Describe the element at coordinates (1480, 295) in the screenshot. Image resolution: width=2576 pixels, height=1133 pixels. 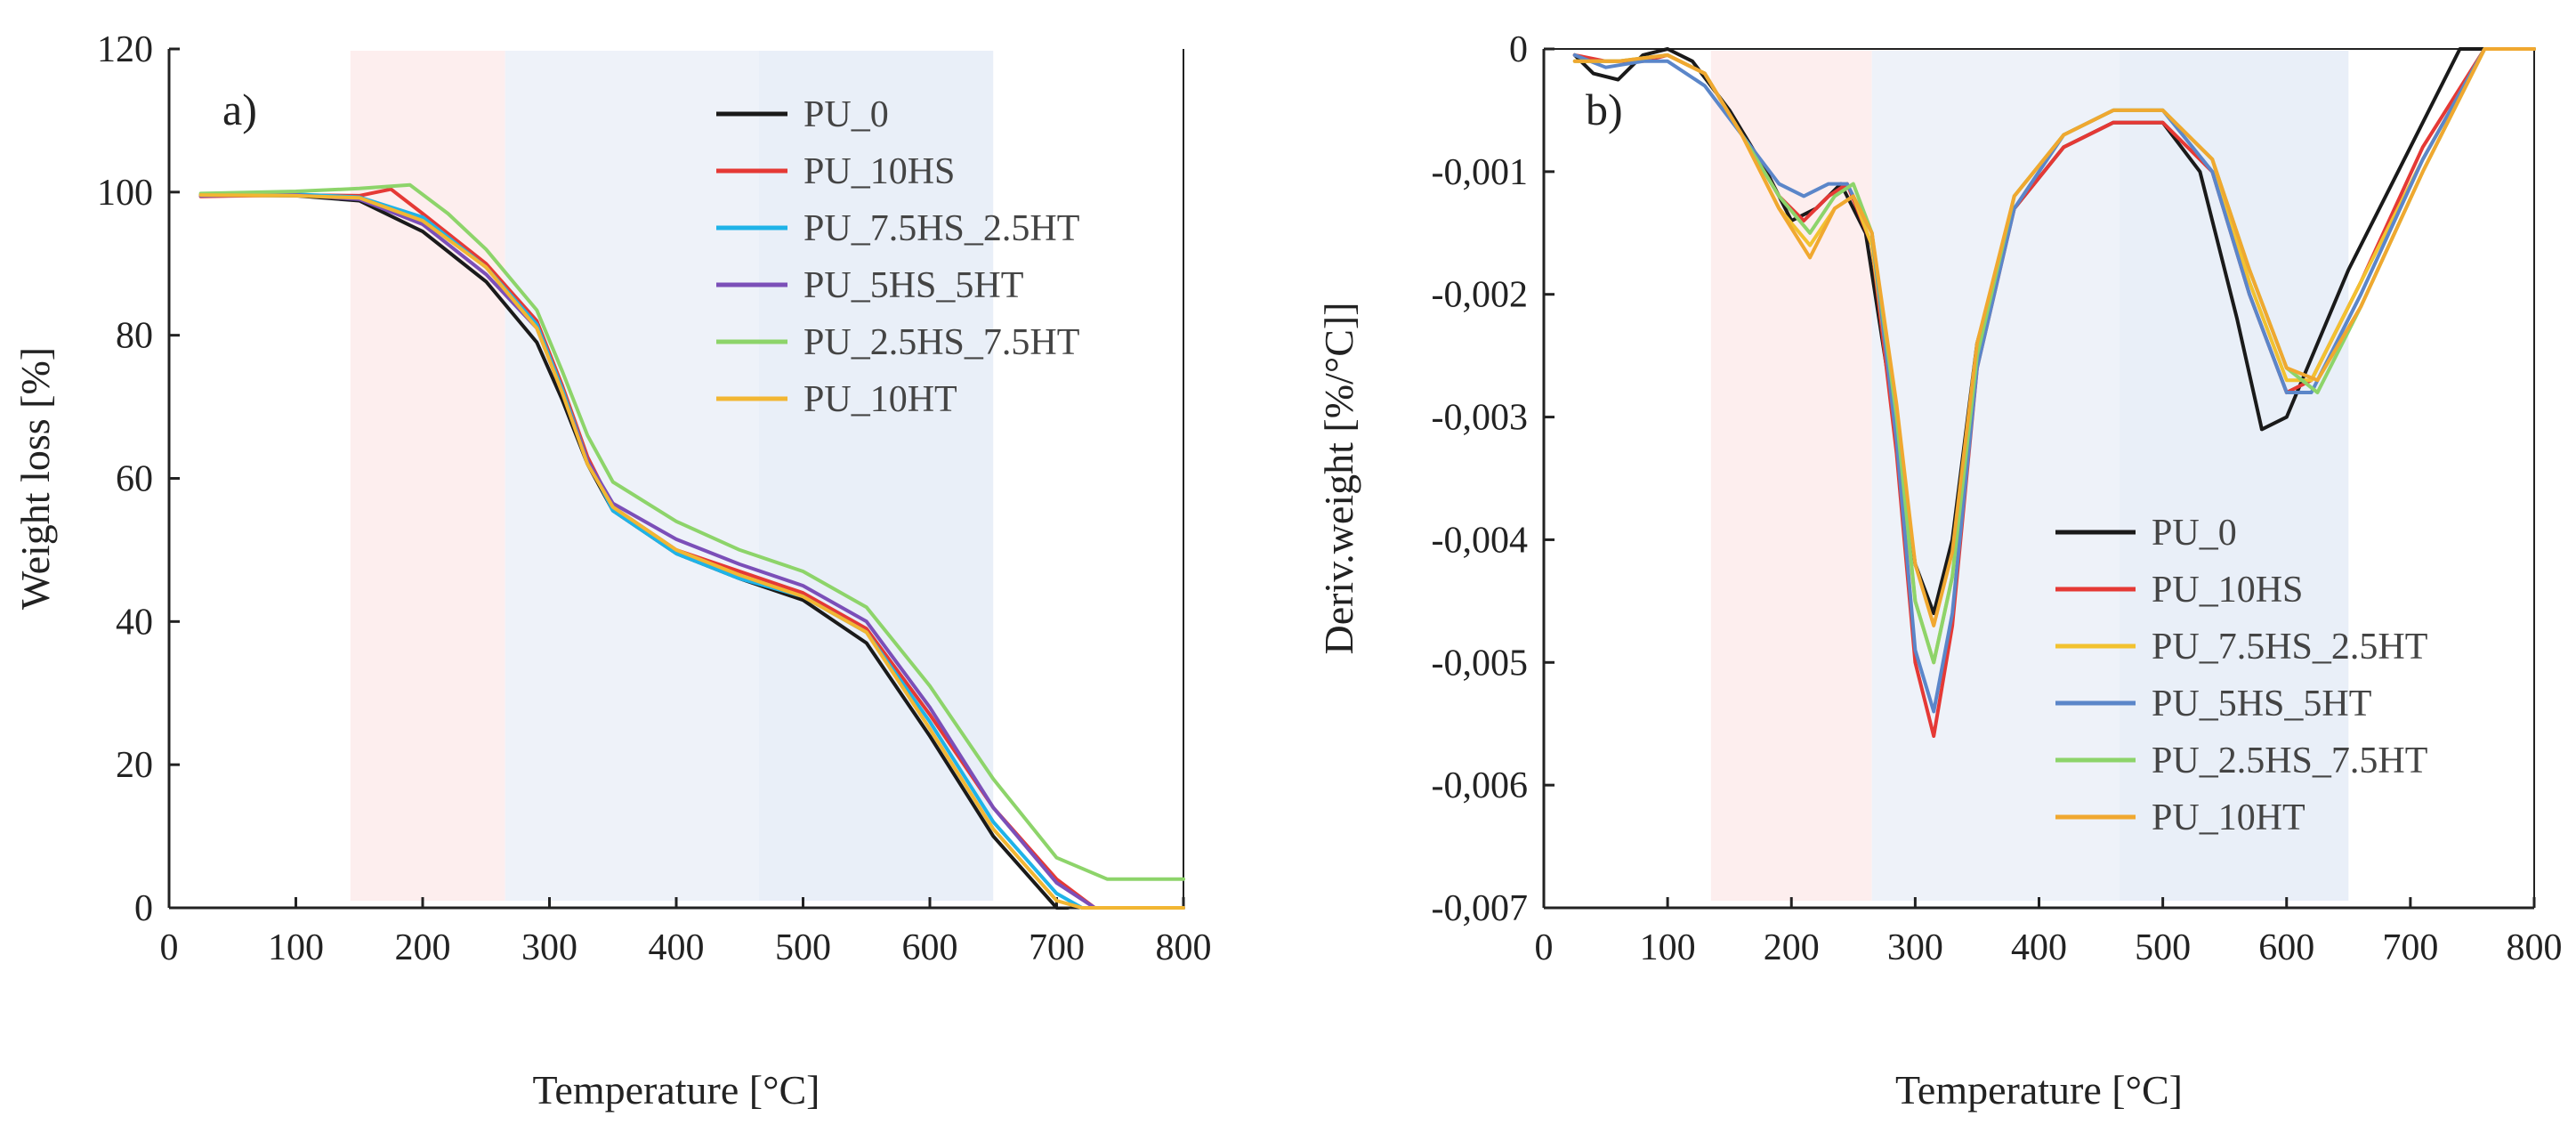
I see `y-tick-label: -0,002` at that location.